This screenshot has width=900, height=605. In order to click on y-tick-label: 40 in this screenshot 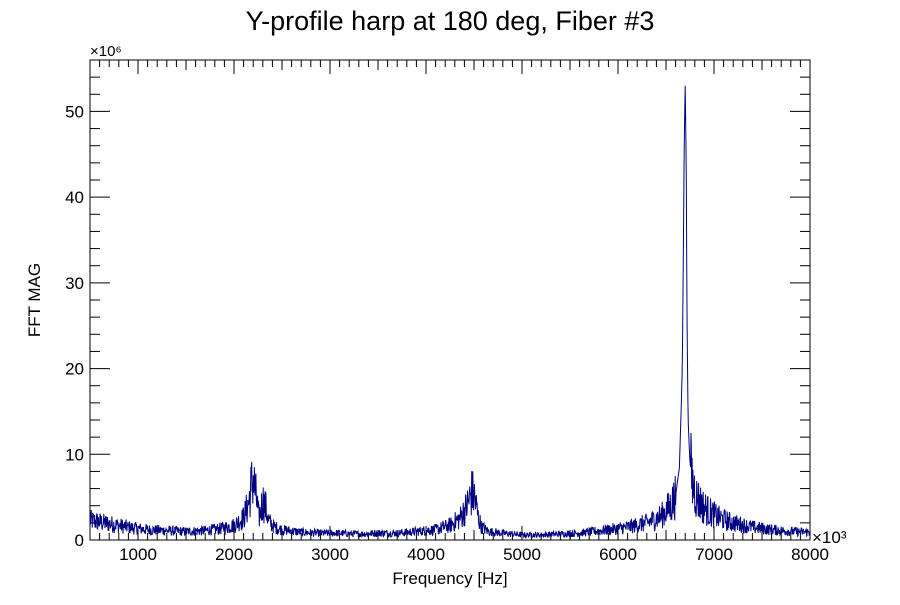, I will do `click(74, 197)`.